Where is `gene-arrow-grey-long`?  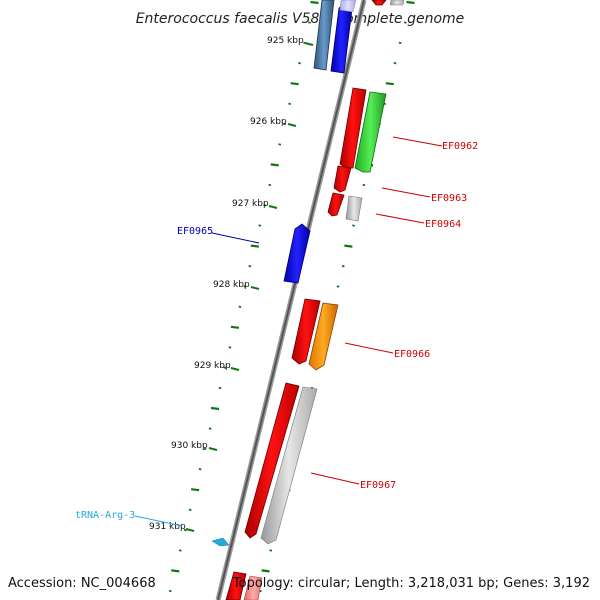
gene-arrow-grey-long is located at coordinates (289, 465).